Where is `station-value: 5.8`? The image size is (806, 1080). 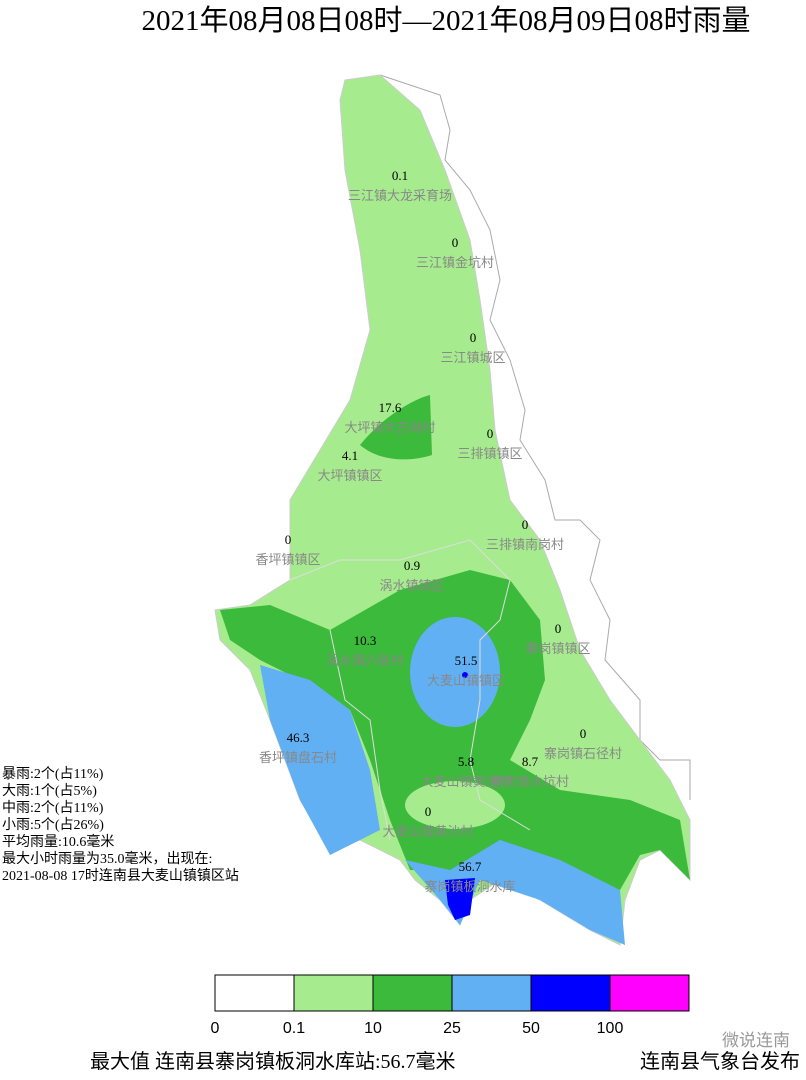 station-value: 5.8 is located at coordinates (466, 761).